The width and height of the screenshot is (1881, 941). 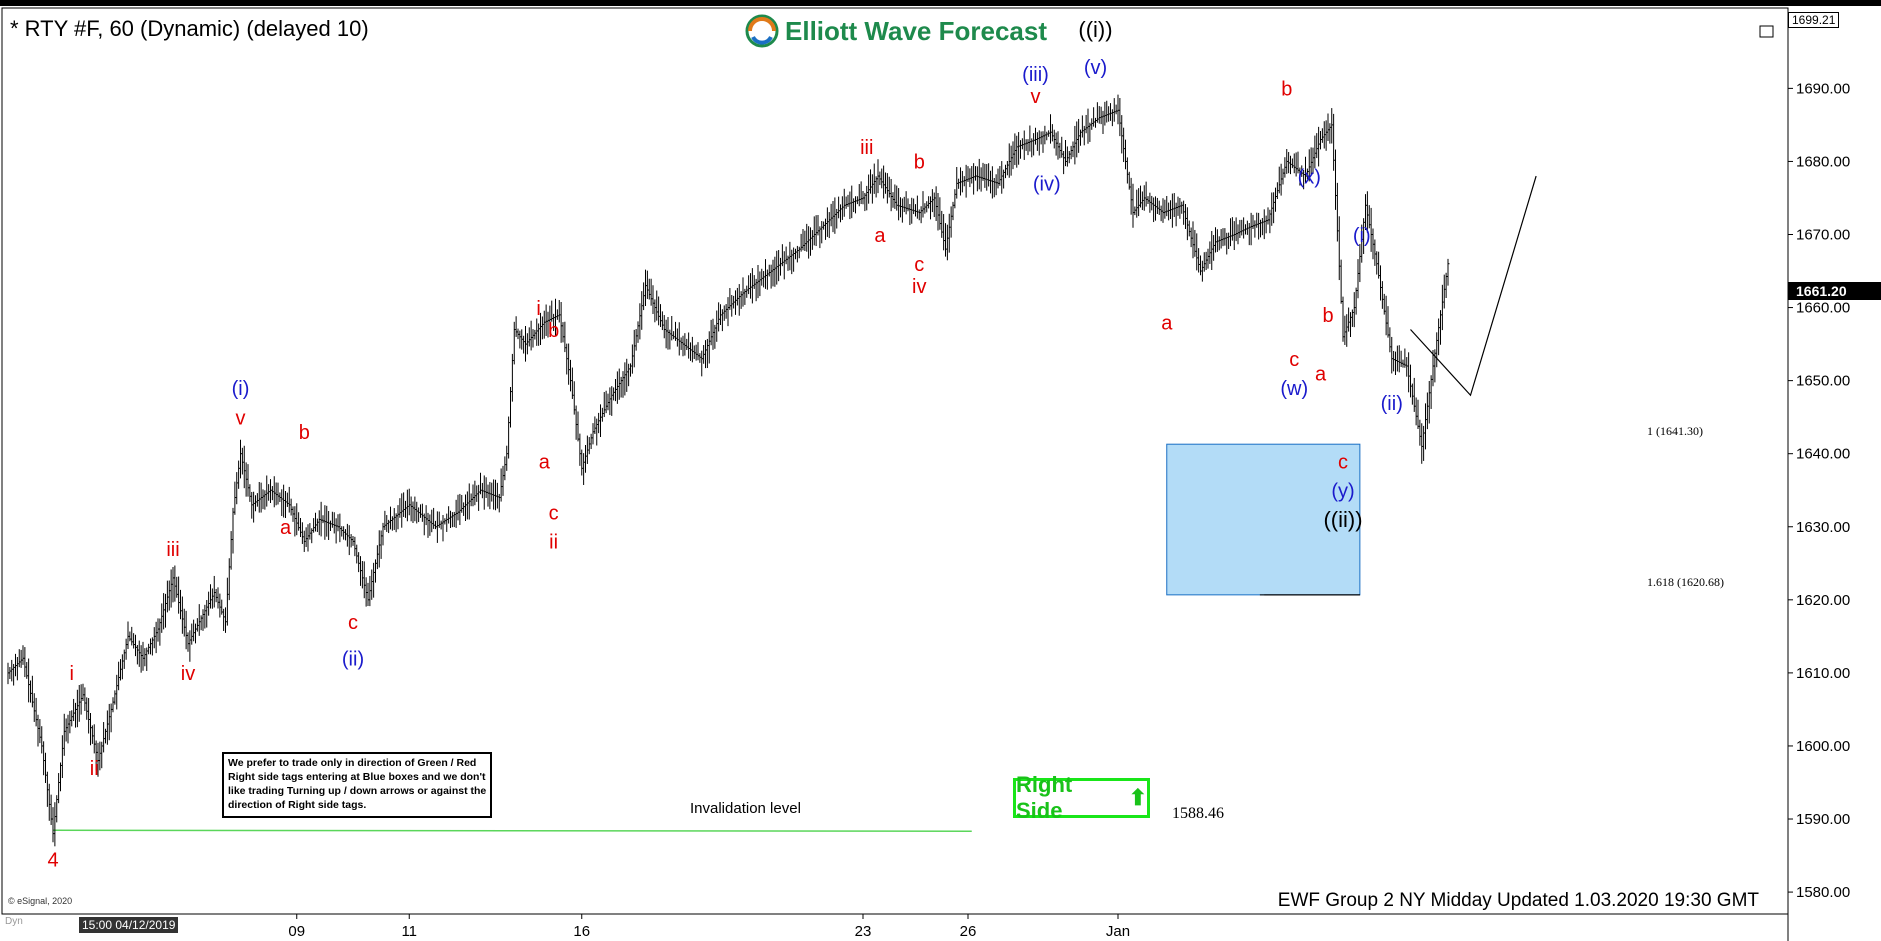 What do you see at coordinates (1834, 291) in the screenshot?
I see `current-price-label: 1661.20` at bounding box center [1834, 291].